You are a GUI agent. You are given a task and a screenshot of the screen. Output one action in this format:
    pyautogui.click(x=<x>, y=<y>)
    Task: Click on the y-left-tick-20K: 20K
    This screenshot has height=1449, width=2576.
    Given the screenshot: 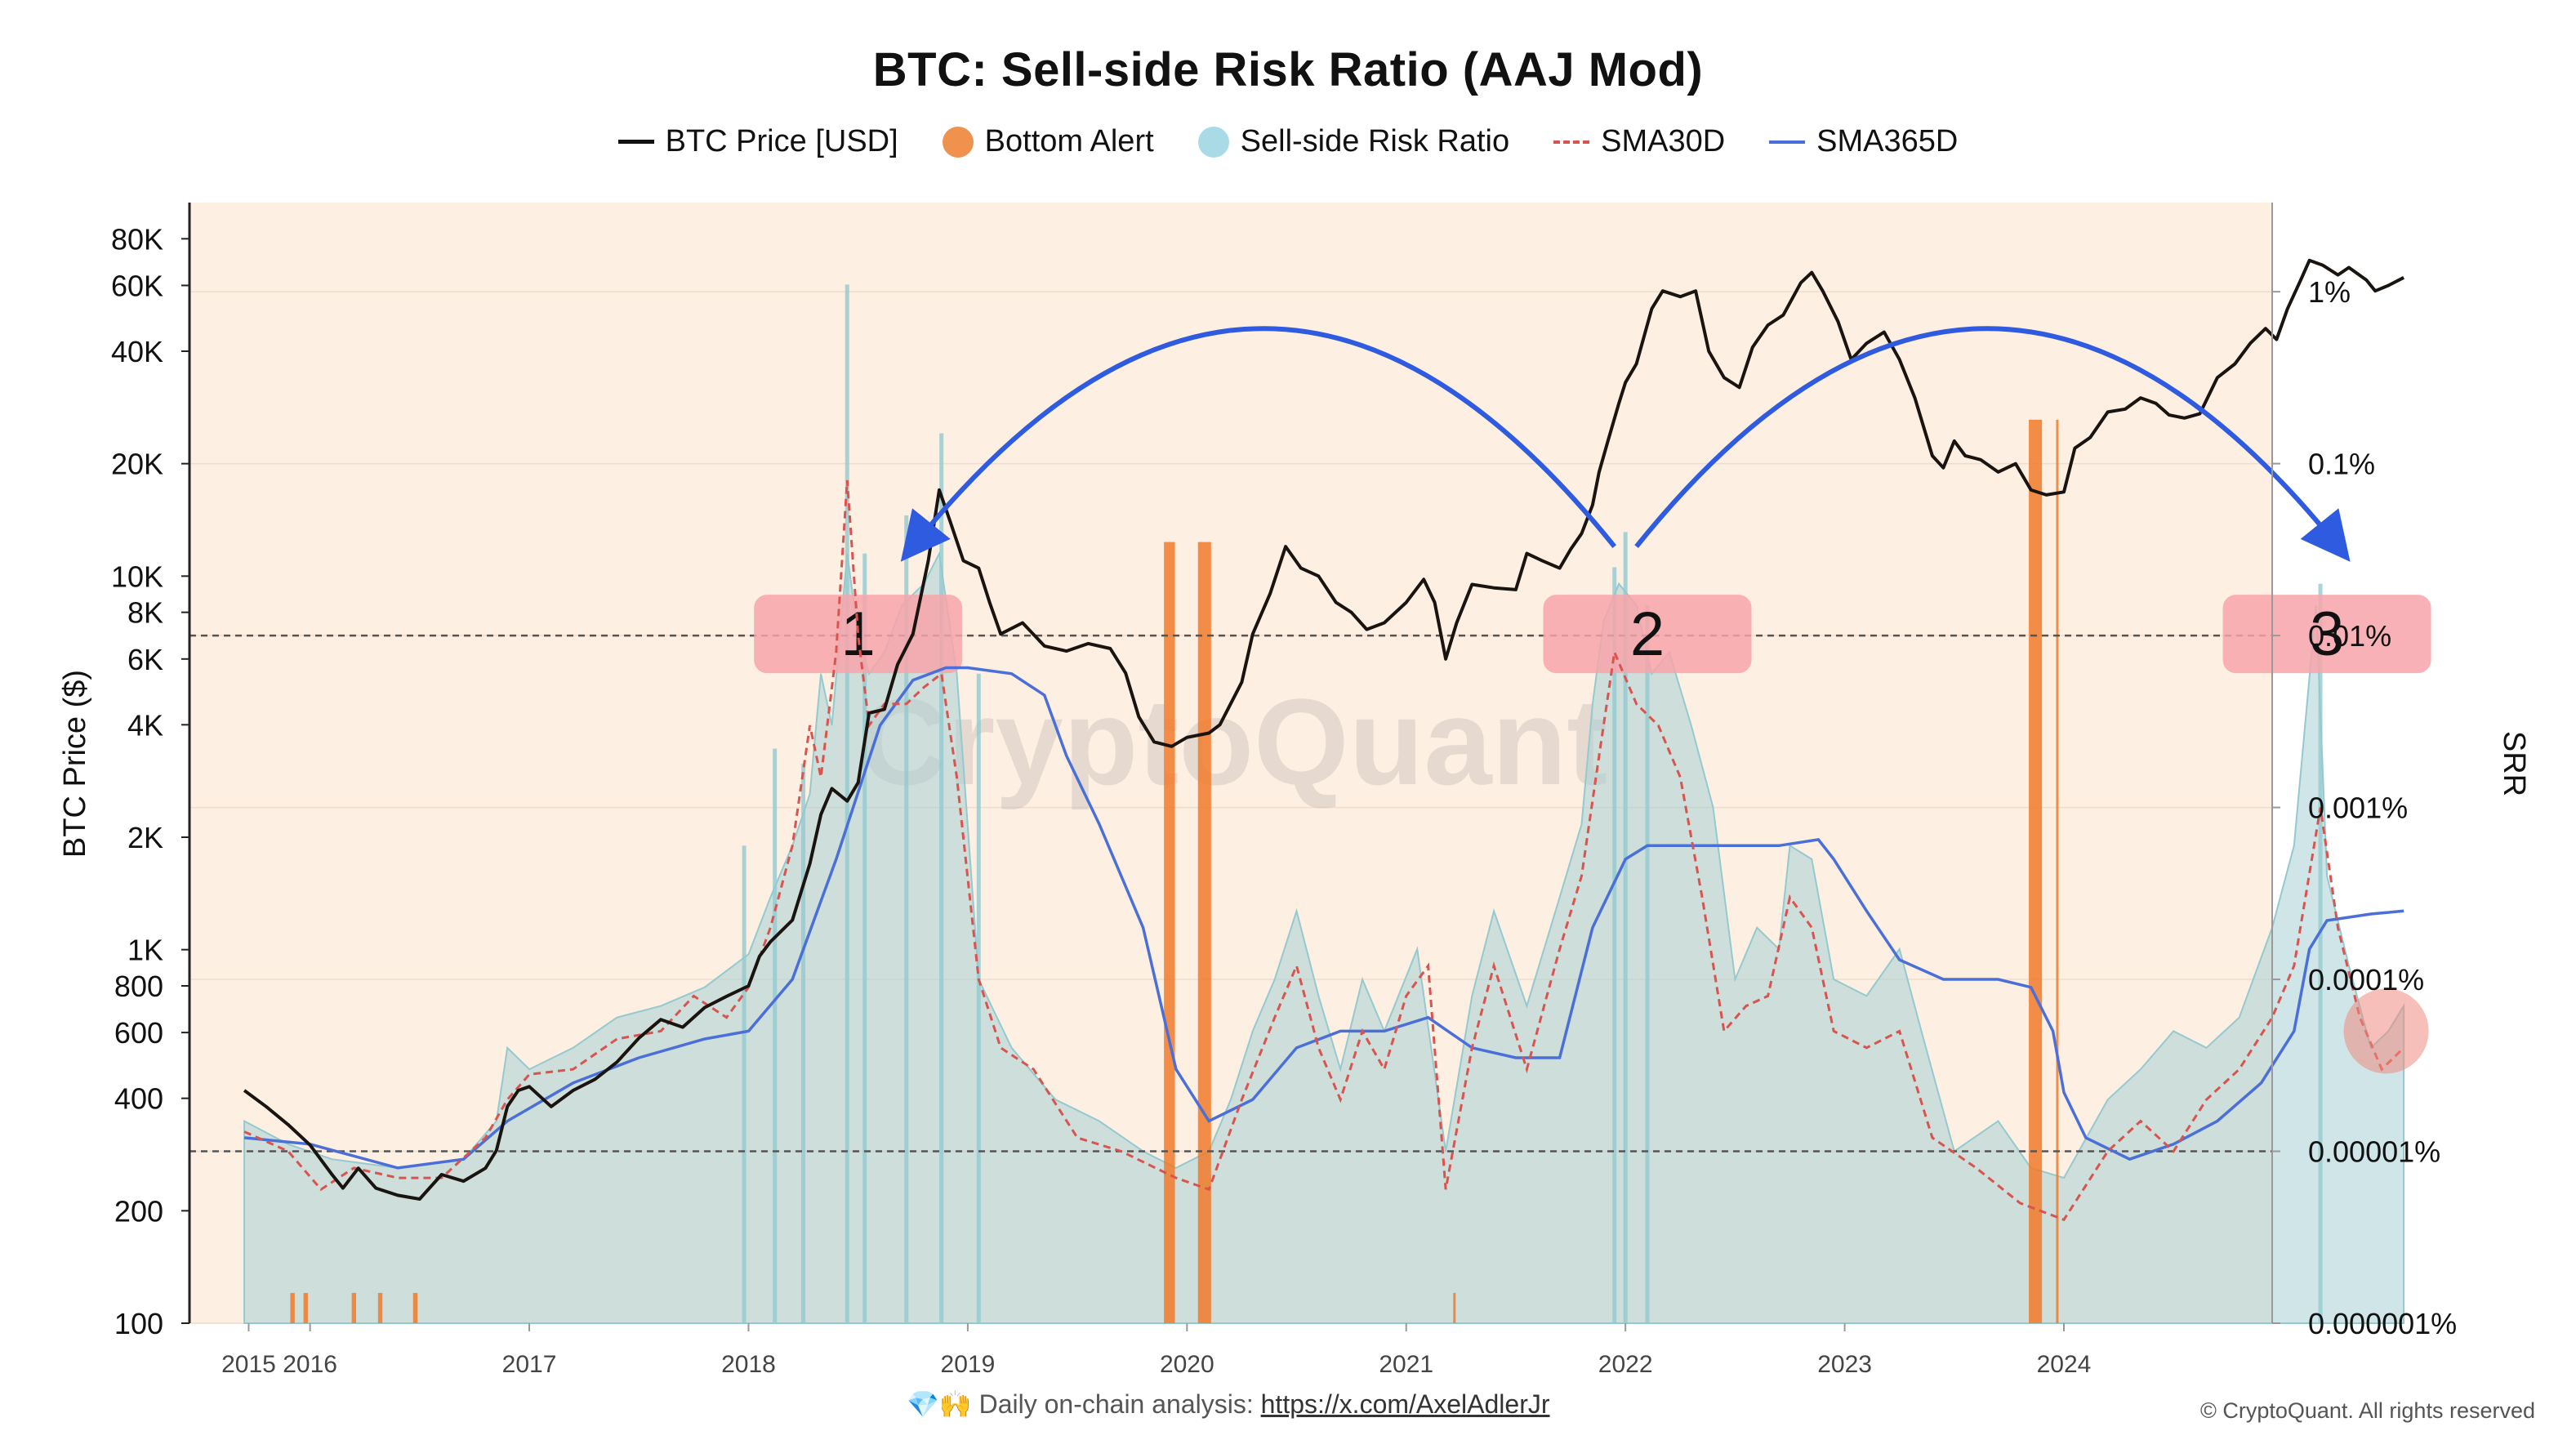 What is the action you would take?
    pyautogui.click(x=137, y=464)
    